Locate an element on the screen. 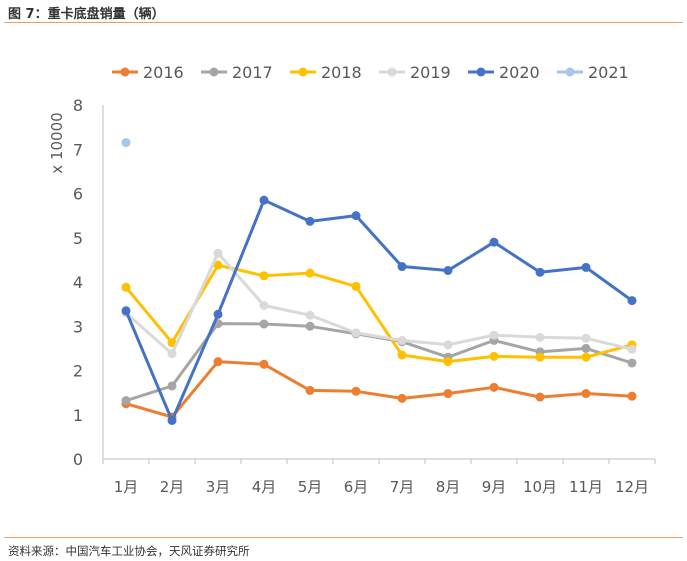 This screenshot has width=687, height=561. legend-label: 2018 is located at coordinates (341, 72).